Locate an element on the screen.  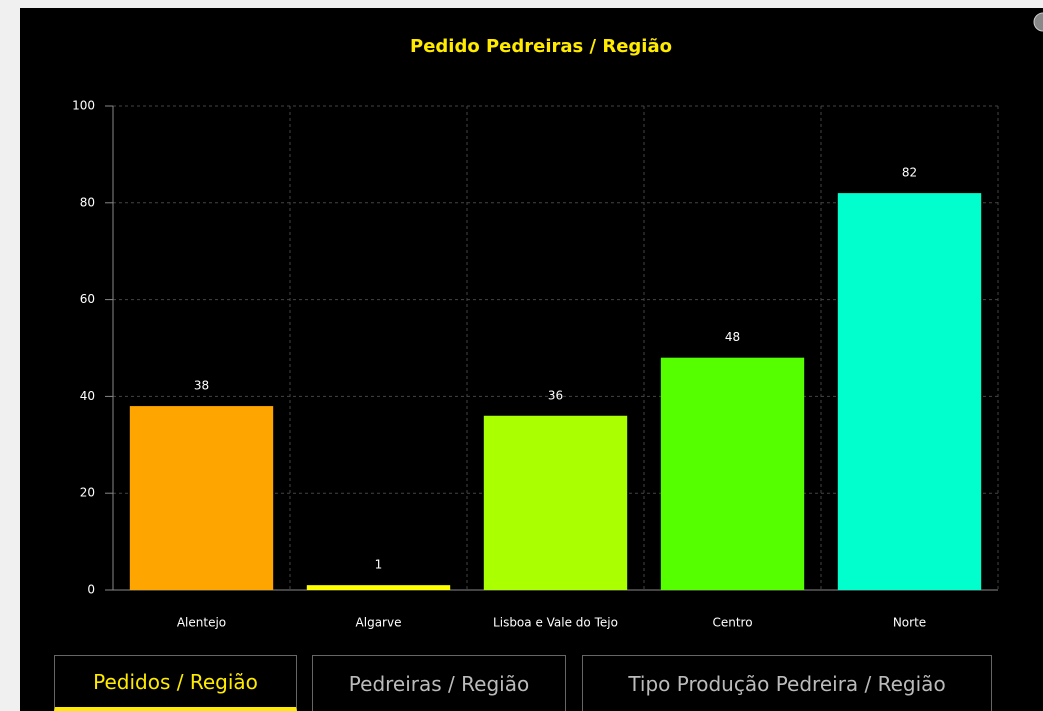
x-tick-label: Lisboa e Vale do Tejo is located at coordinates (555, 623).